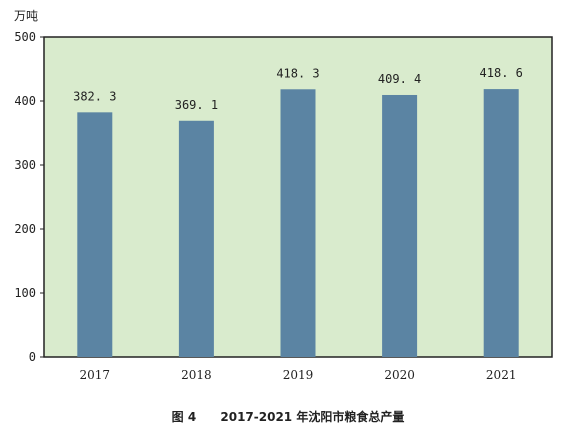 This screenshot has width=576, height=440. I want to click on x-tick-label: 2018, so click(196, 375).